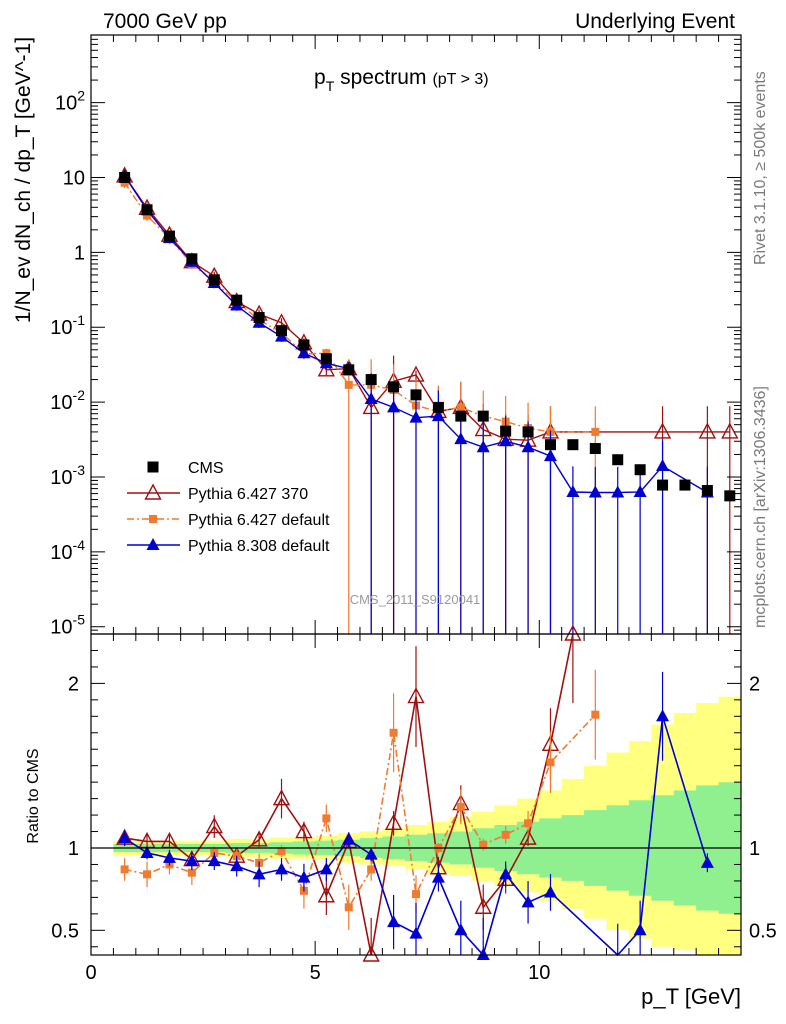  What do you see at coordinates (315, 973) in the screenshot?
I see `x-tick-label: 5` at bounding box center [315, 973].